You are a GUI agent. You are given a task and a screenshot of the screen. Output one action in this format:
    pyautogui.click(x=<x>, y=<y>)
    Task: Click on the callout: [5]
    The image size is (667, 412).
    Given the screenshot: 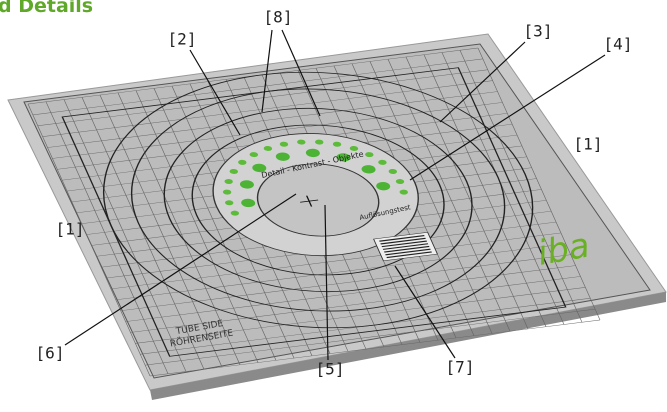 What is the action you would take?
    pyautogui.click(x=330, y=369)
    